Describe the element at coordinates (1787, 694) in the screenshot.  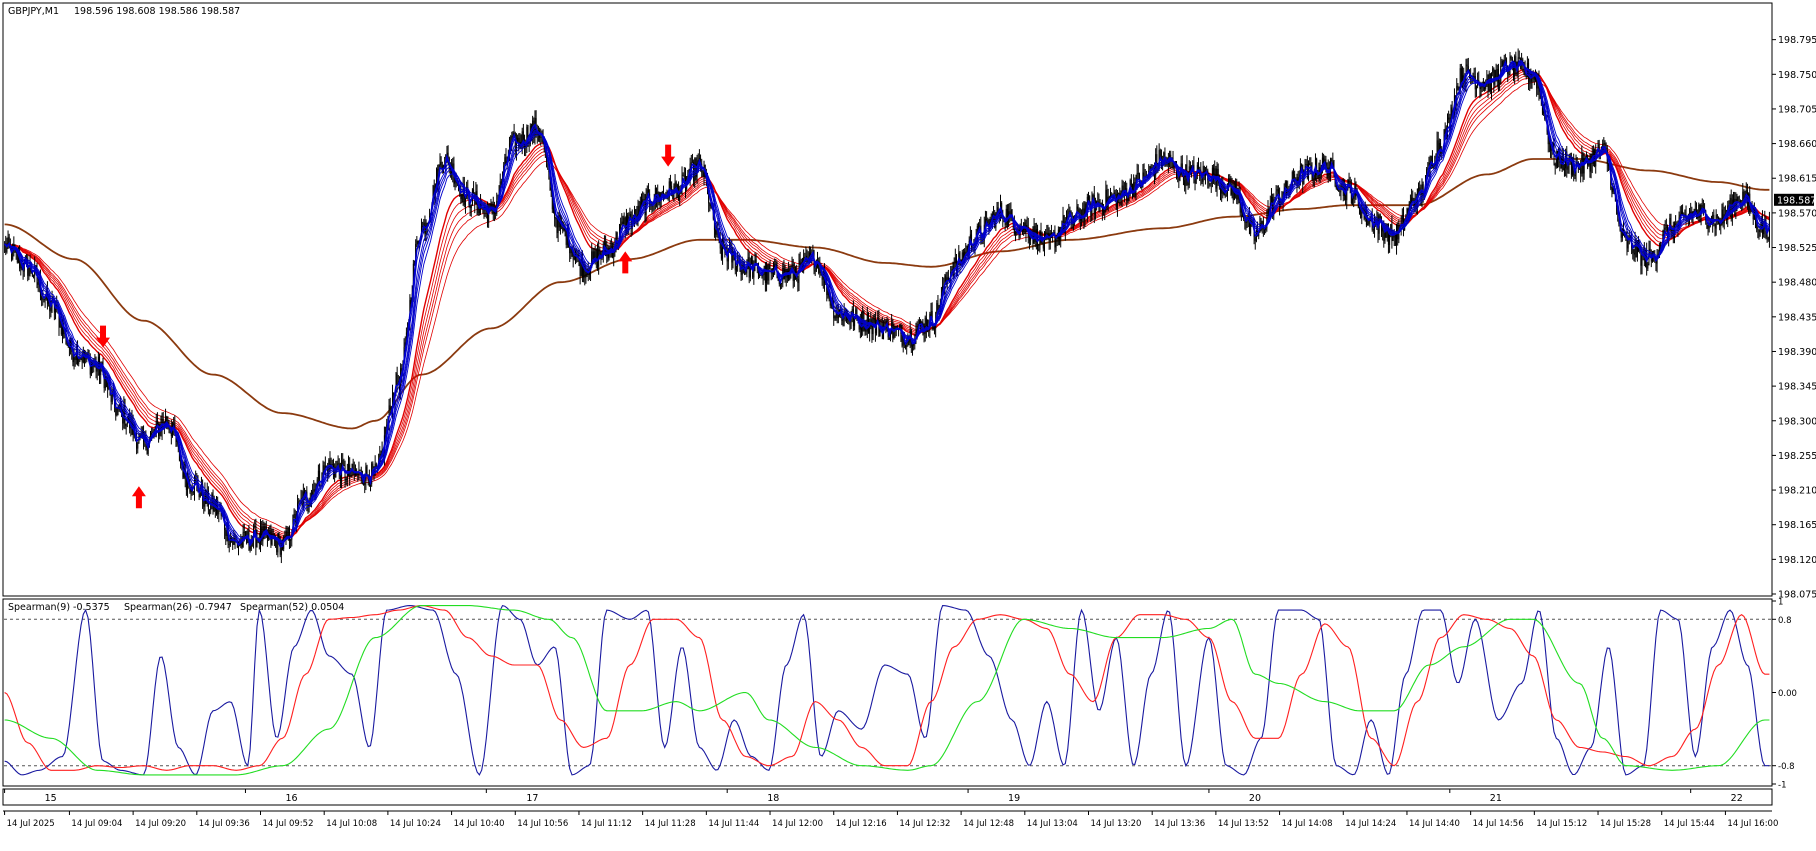
I see `indicator-tick-label: 0.00` at that location.